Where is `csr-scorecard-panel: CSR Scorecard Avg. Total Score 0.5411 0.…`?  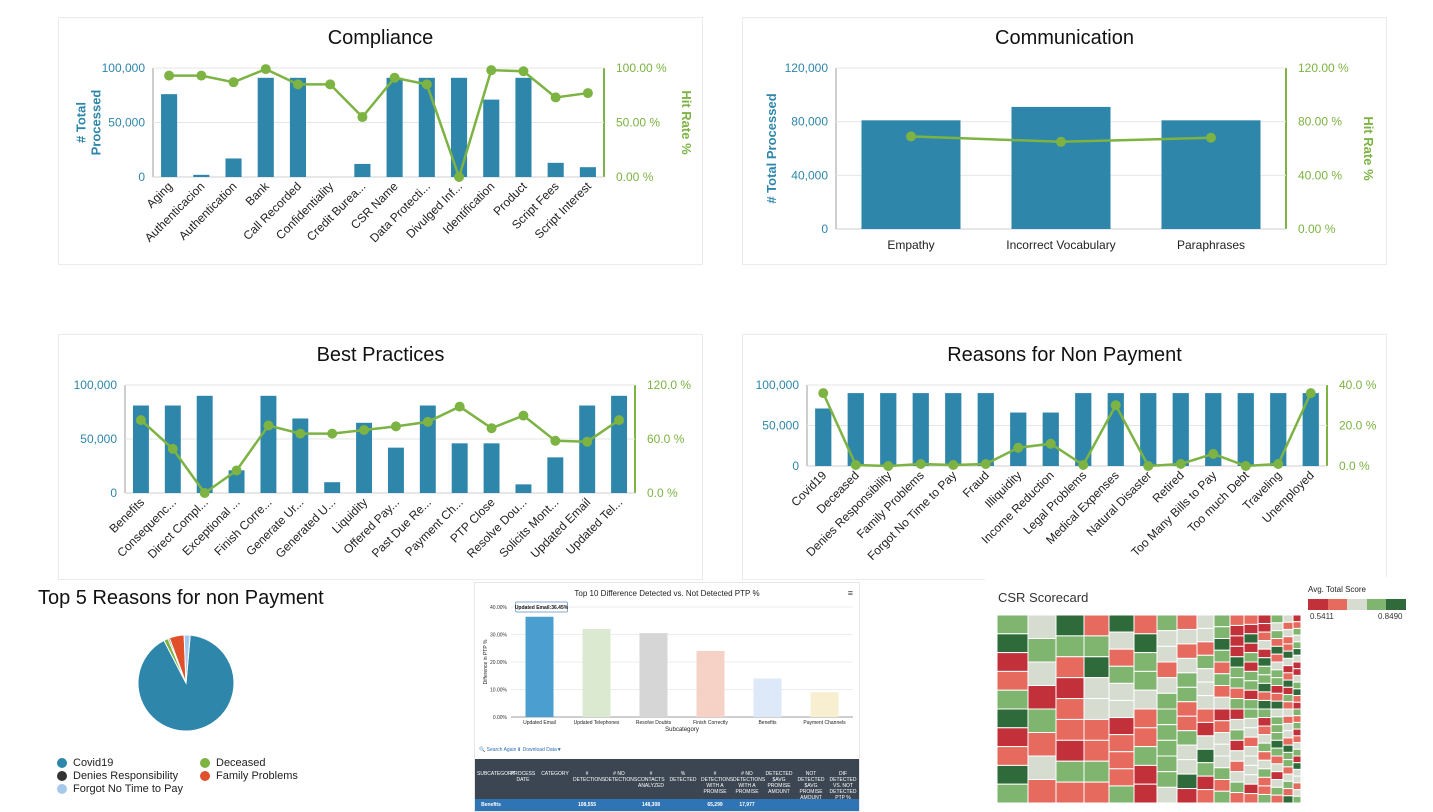 csr-scorecard-panel: CSR Scorecard Avg. Total Score 0.5411 0.… is located at coordinates (1209, 693).